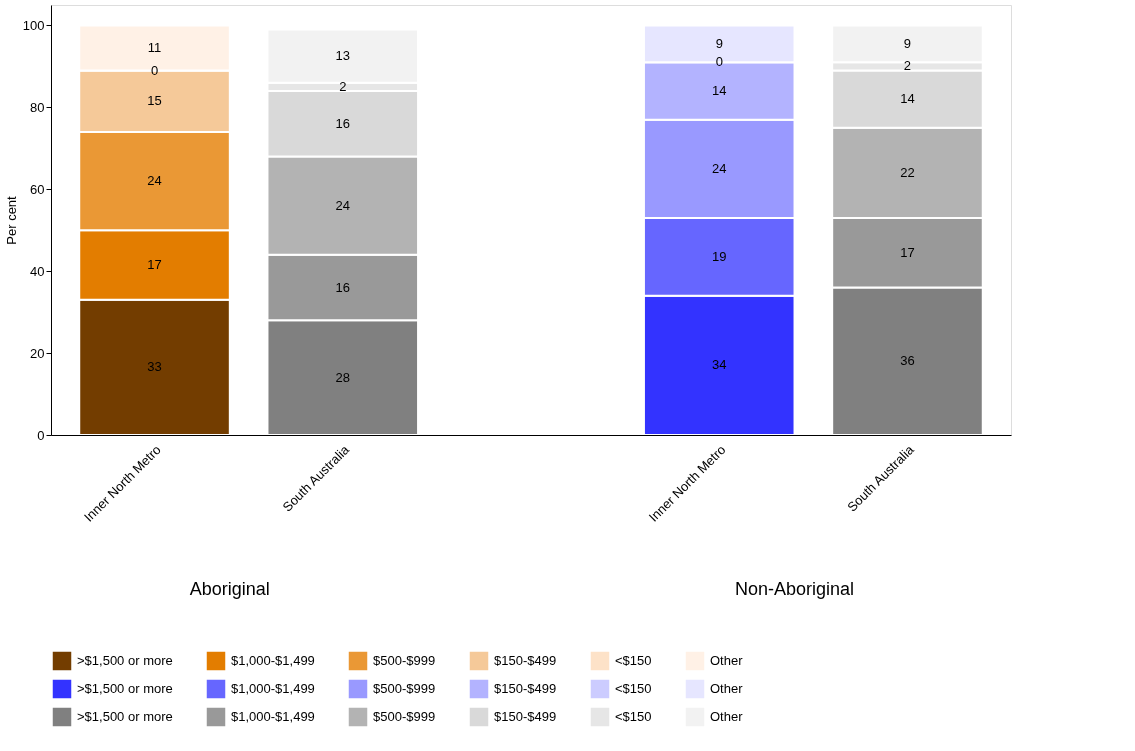  What do you see at coordinates (11, 220) in the screenshot?
I see `y-axis-title: Per cent` at bounding box center [11, 220].